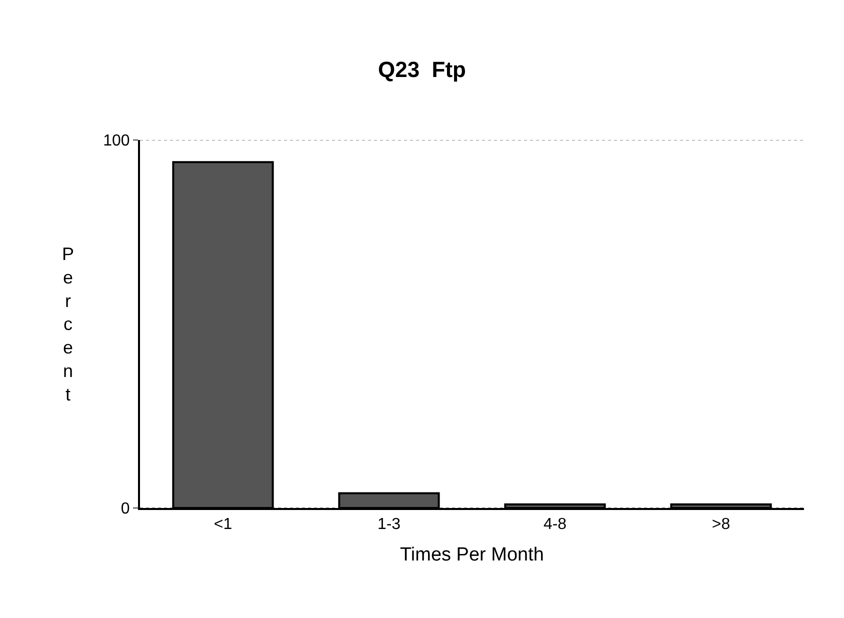  Describe the element at coordinates (116, 141) in the screenshot. I see `y-tick-label: 100` at that location.